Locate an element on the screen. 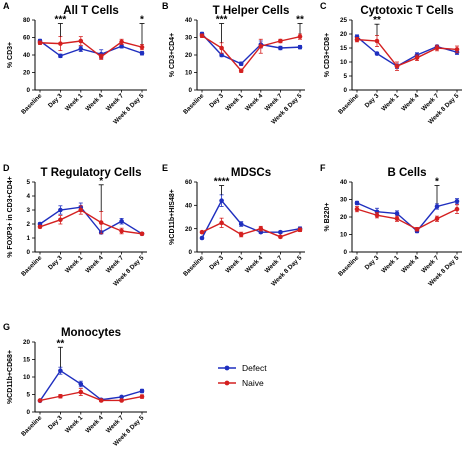  sig-label-c-0: ** is located at coordinates (377, 20).